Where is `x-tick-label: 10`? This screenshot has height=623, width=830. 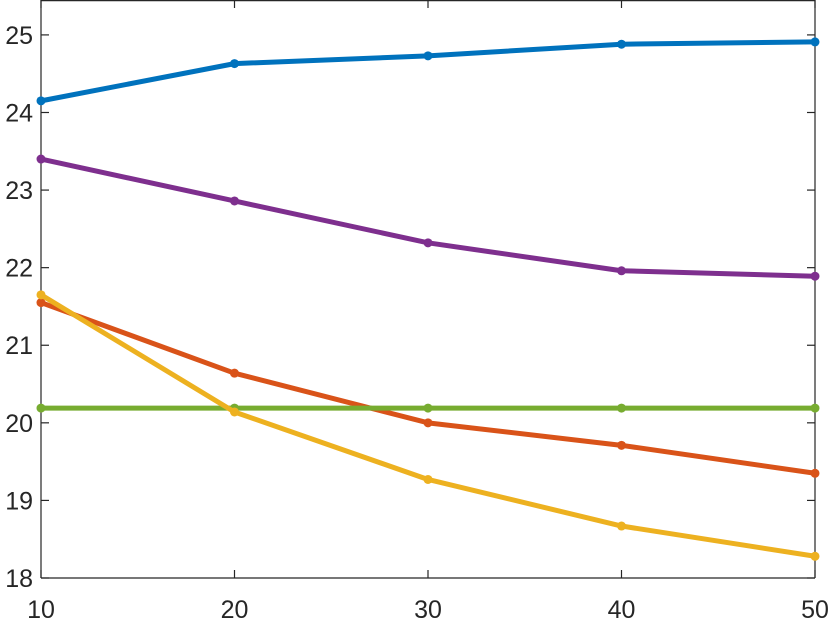 x-tick-label: 10 is located at coordinates (41, 609).